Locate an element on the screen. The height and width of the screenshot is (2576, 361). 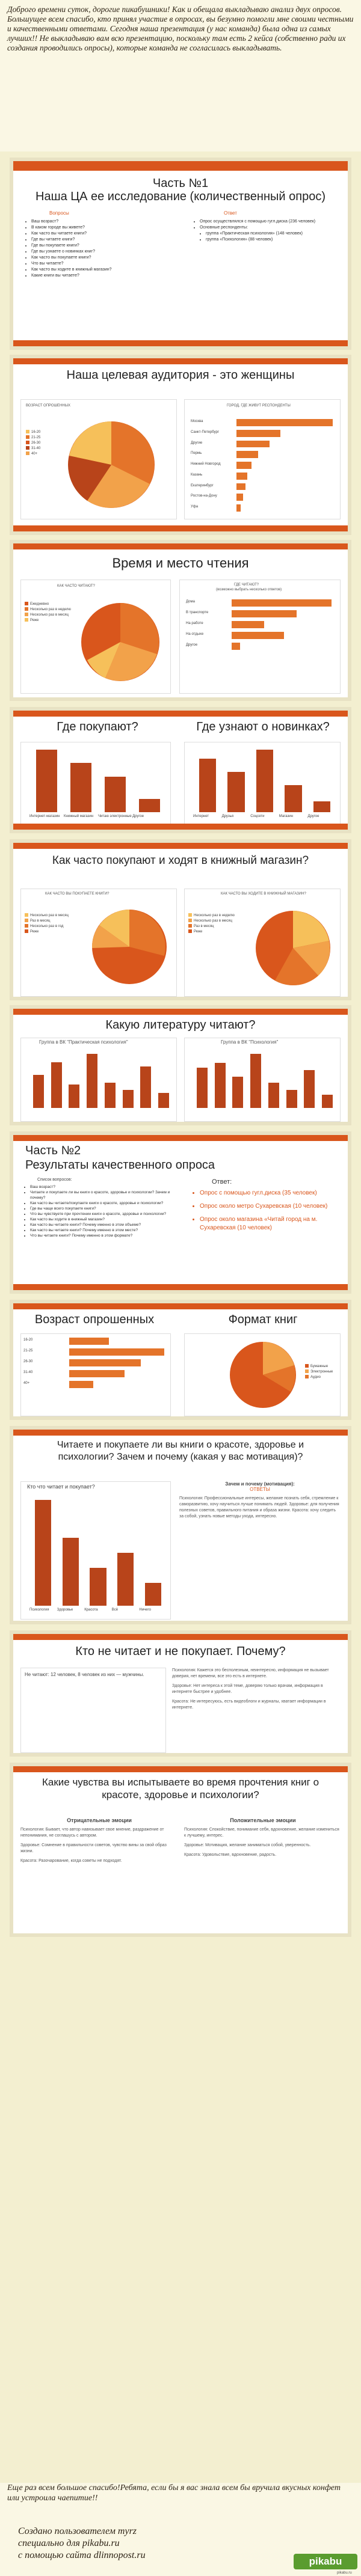
answers-header: Ответ: is located at coordinates (222, 1182).